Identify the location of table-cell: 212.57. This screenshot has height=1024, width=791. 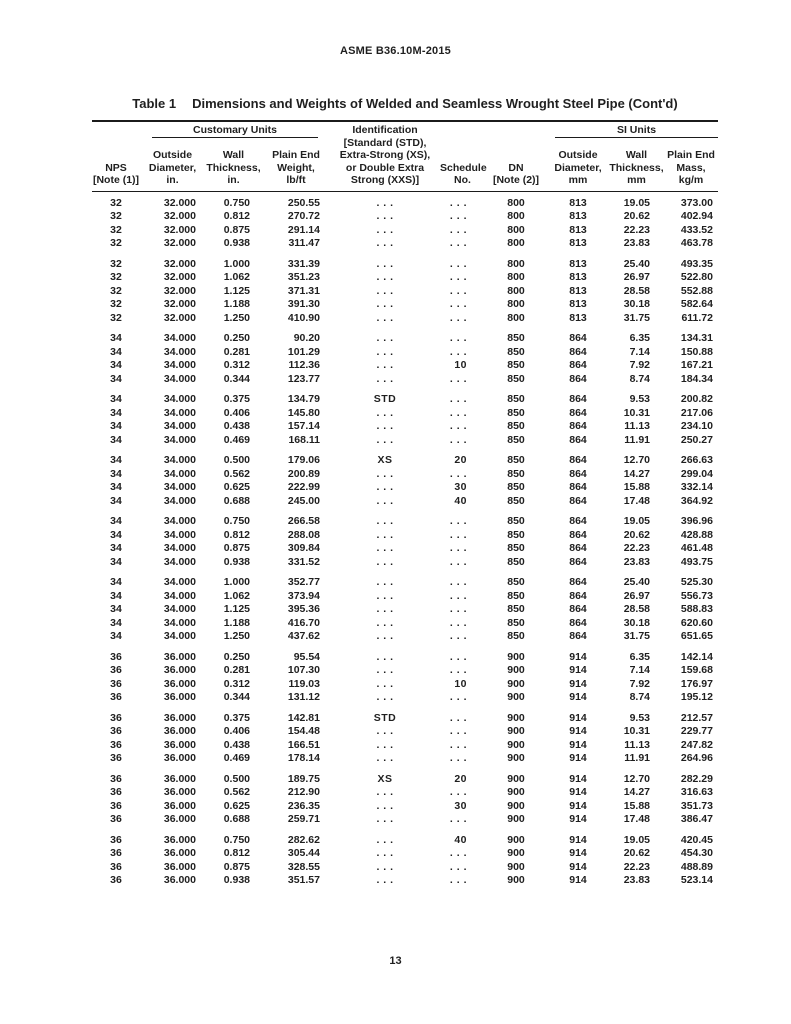
(696, 717).